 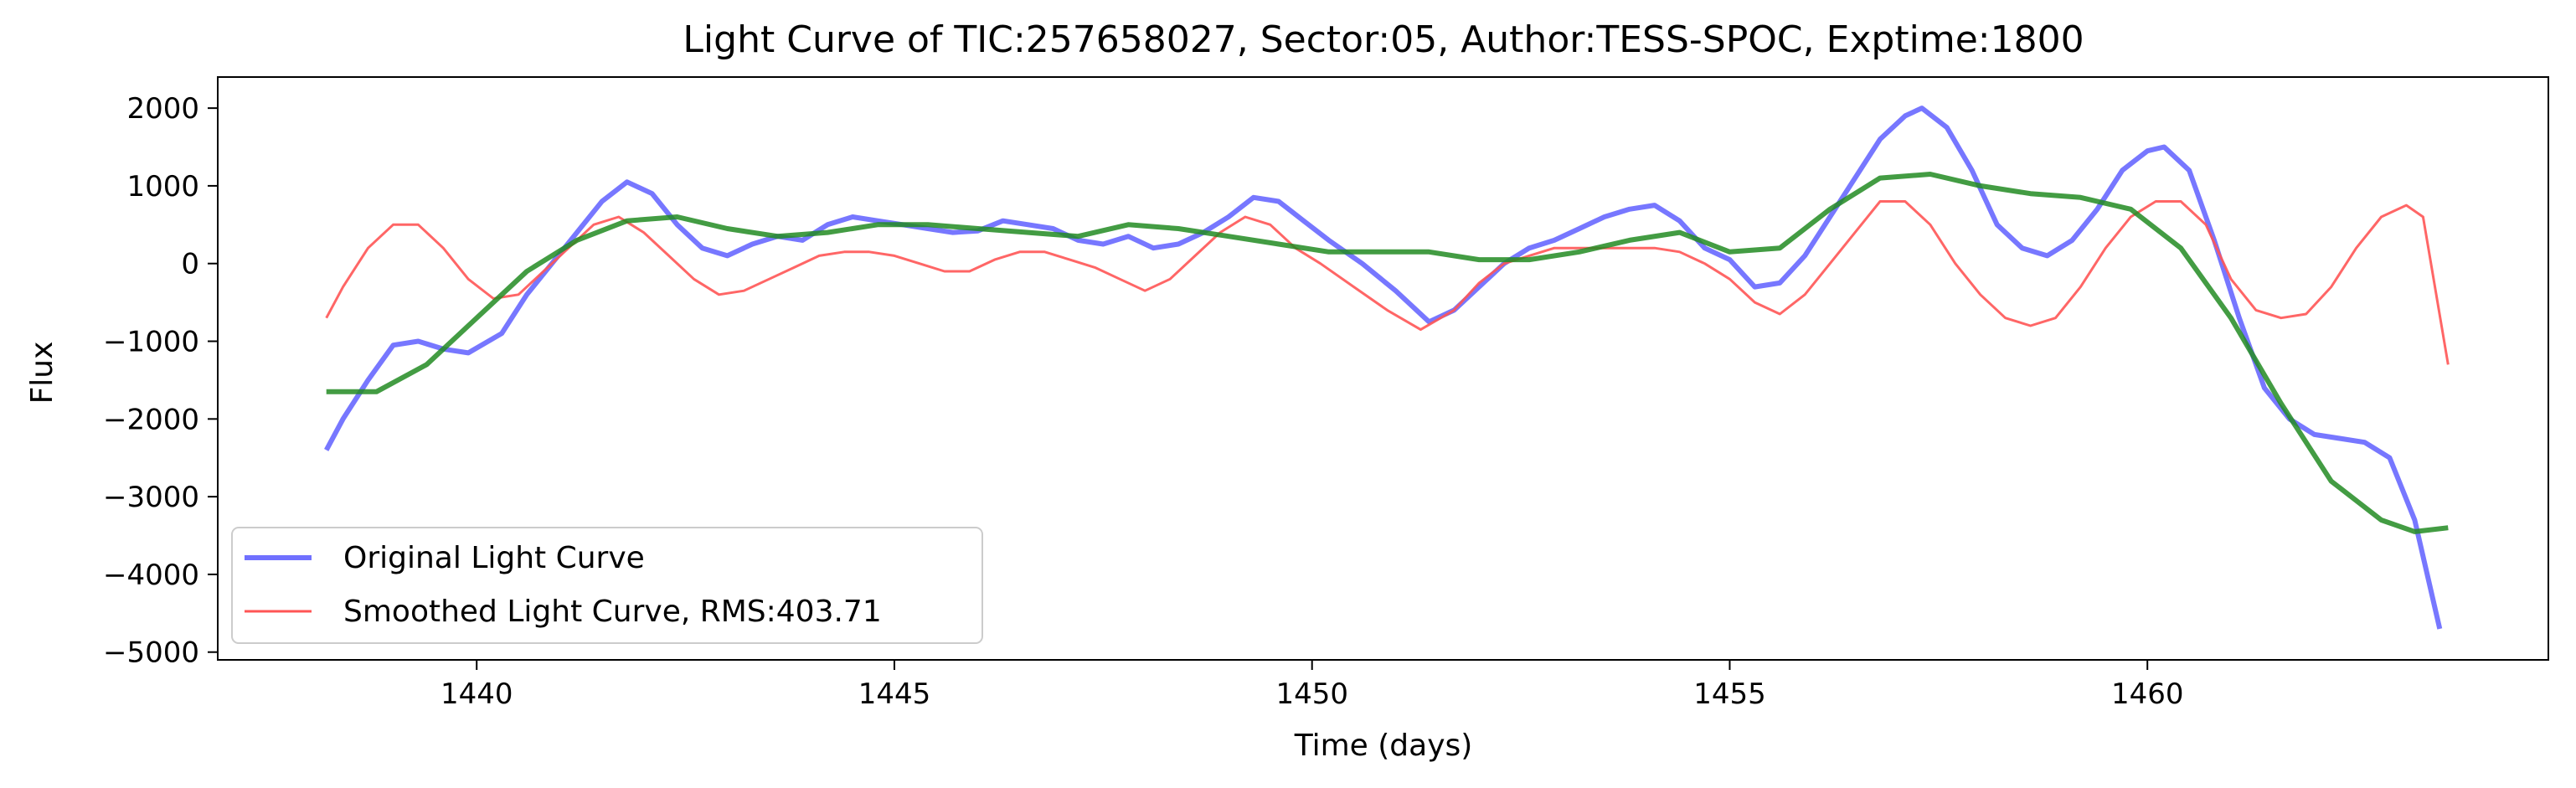 What do you see at coordinates (476, 694) in the screenshot?
I see `x-tick-label: 1440` at bounding box center [476, 694].